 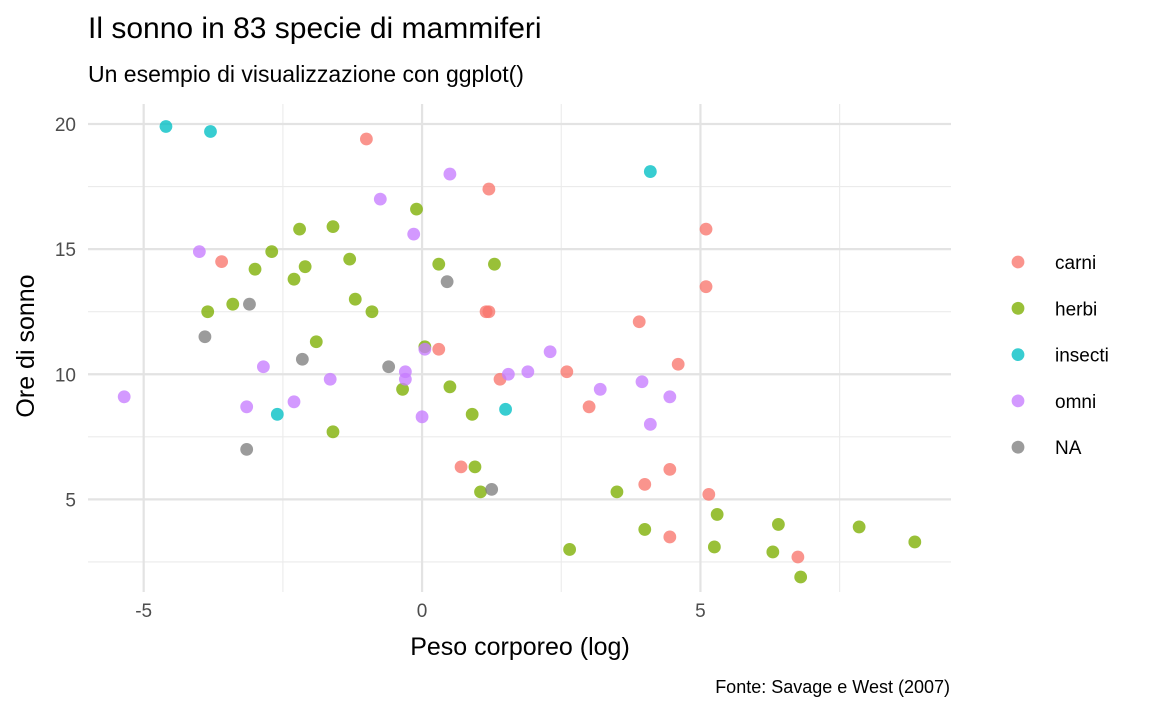 I want to click on y-tick-label: 15, so click(x=65, y=250).